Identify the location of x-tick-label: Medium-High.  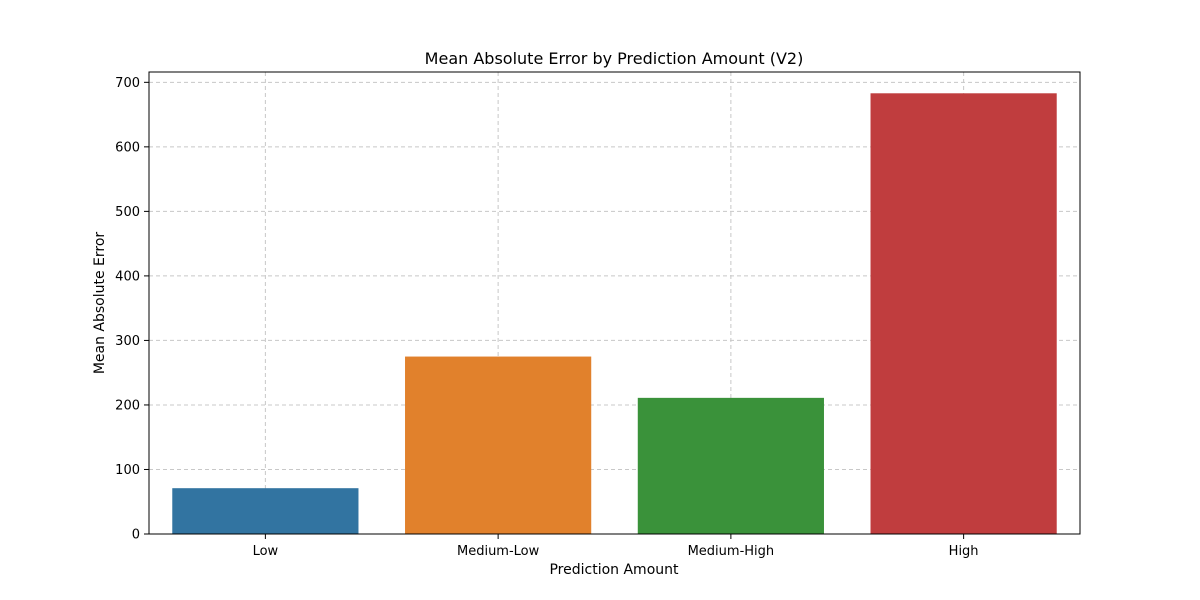
(731, 551).